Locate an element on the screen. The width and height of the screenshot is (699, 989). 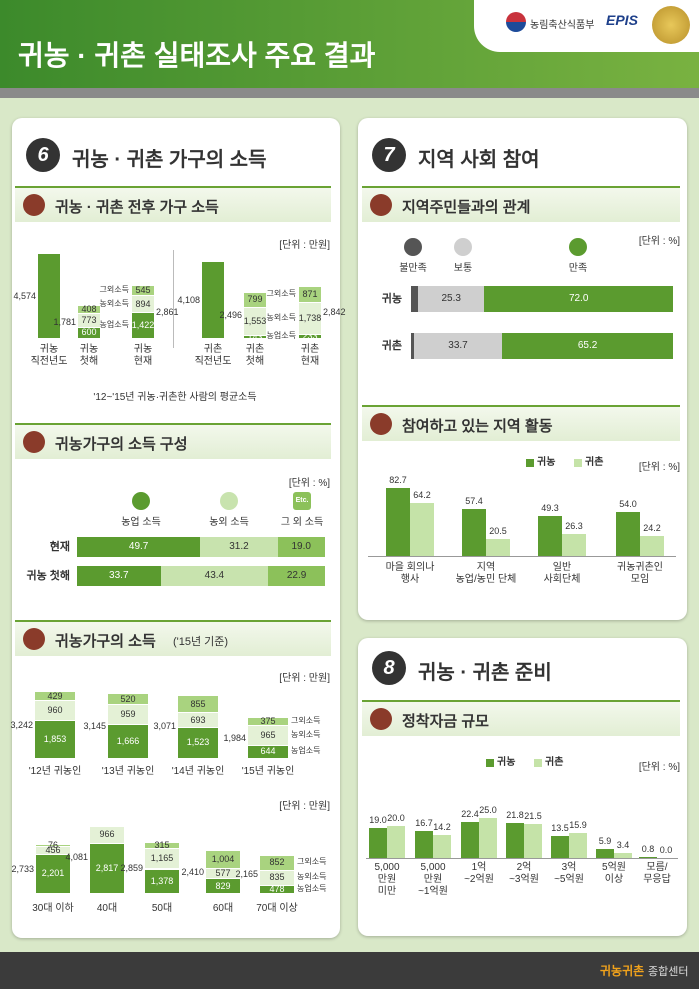
segment-label: 1,378 is located at coordinates (162, 880).